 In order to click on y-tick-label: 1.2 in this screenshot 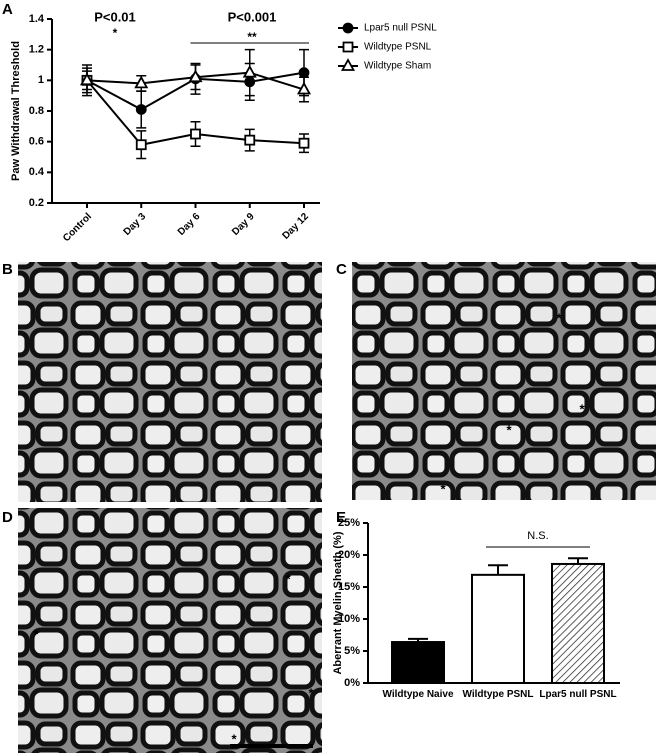, I will do `click(36, 50)`.